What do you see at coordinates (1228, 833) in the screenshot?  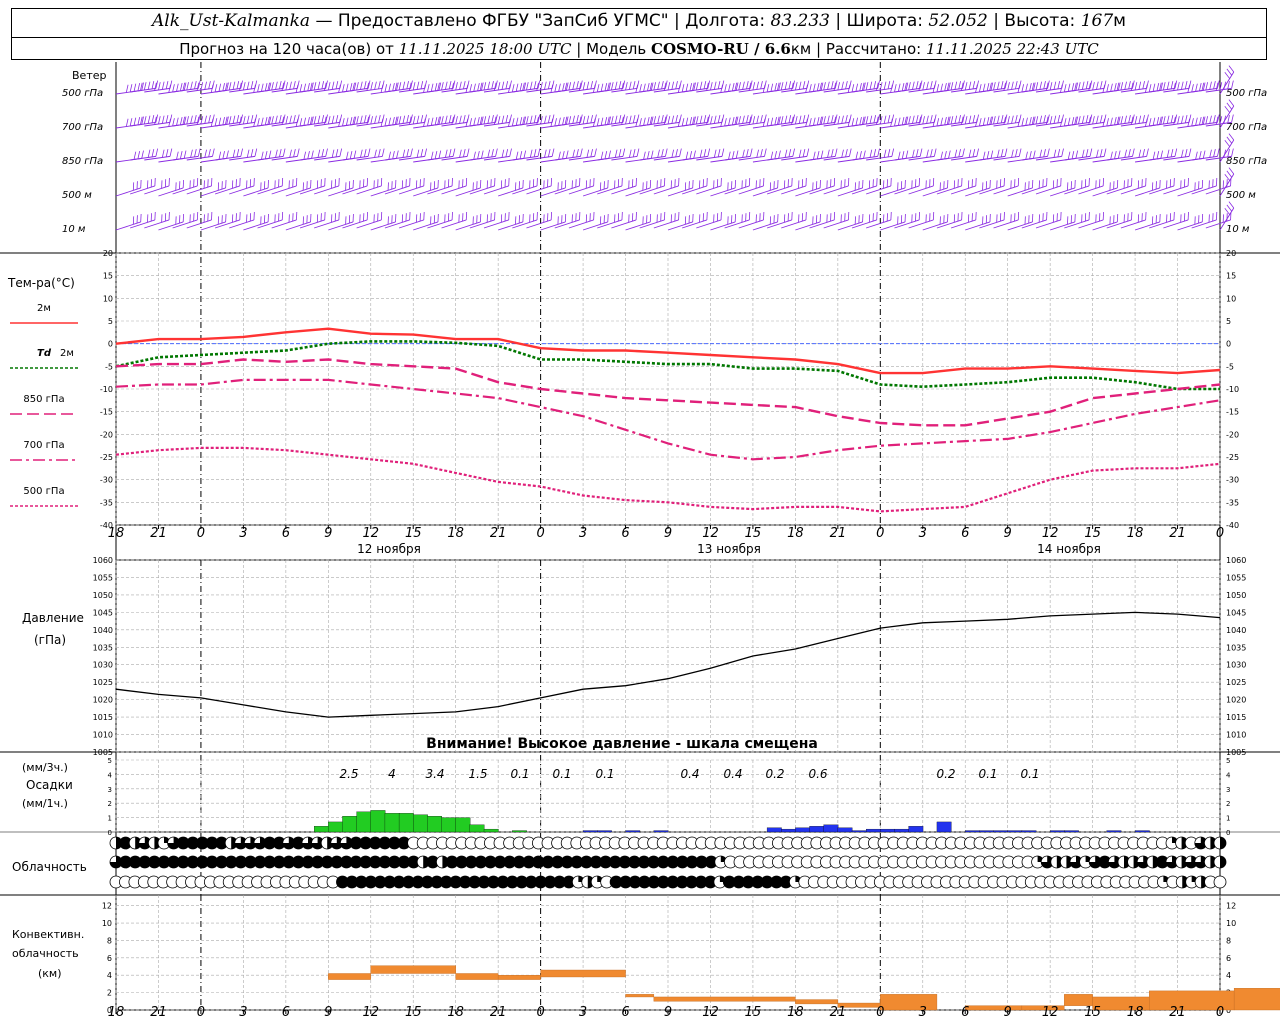 I see `precip-tick-right: 0` at bounding box center [1228, 833].